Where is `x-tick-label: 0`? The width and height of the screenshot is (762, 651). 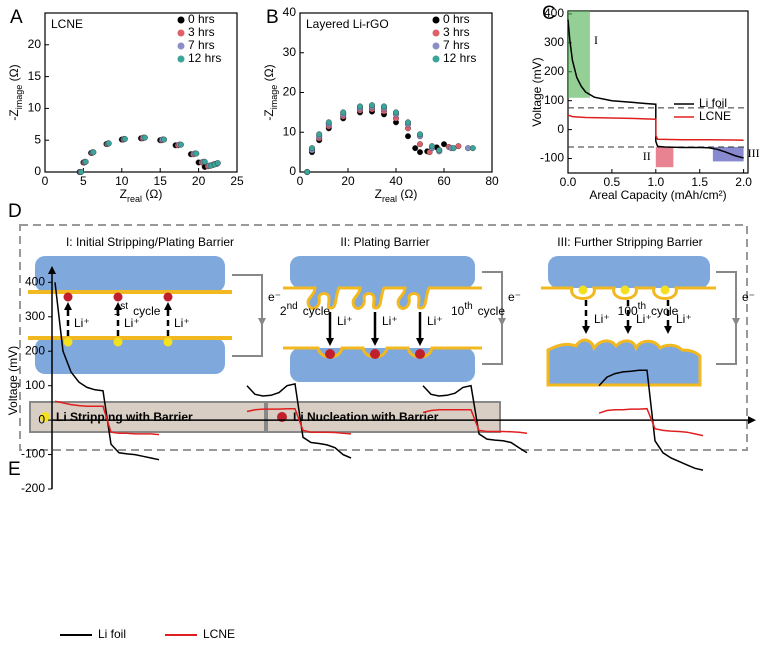
x-tick-label: 0 is located at coordinates (45, 181).